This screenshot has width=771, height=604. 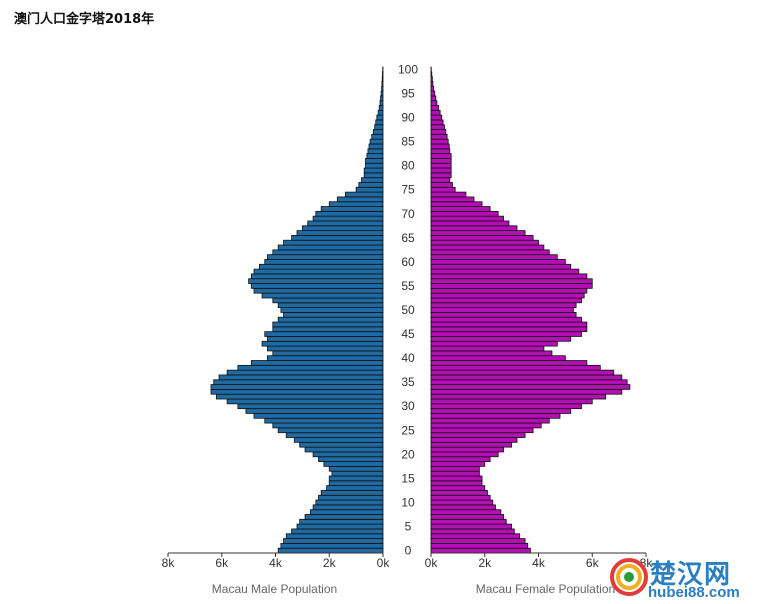 I want to click on male-axis-label: Macau Male Population, so click(x=274, y=589).